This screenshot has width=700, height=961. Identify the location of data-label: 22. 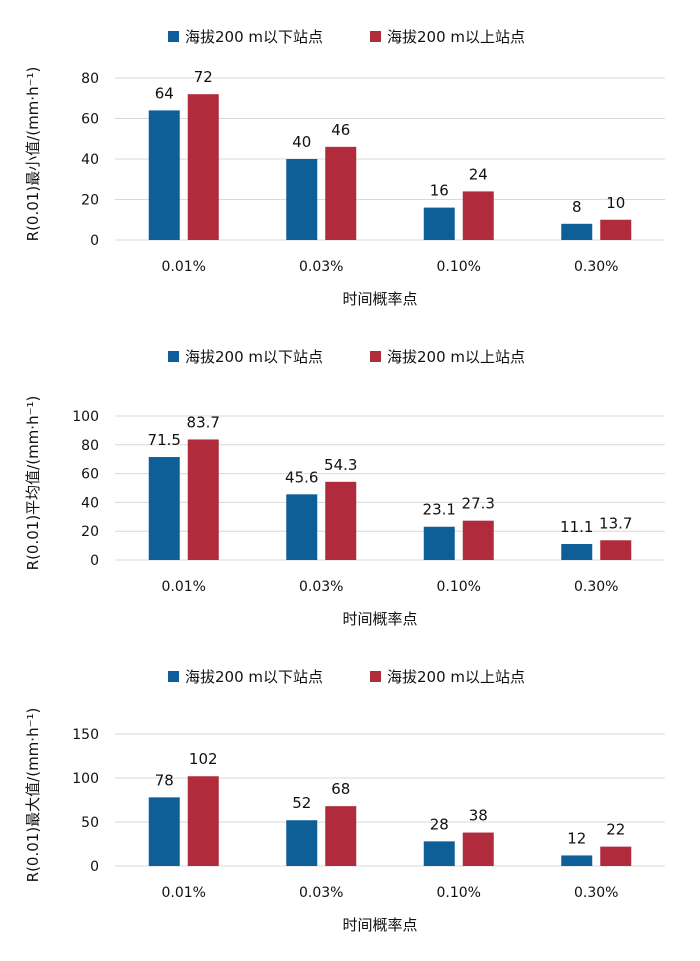
(615, 830).